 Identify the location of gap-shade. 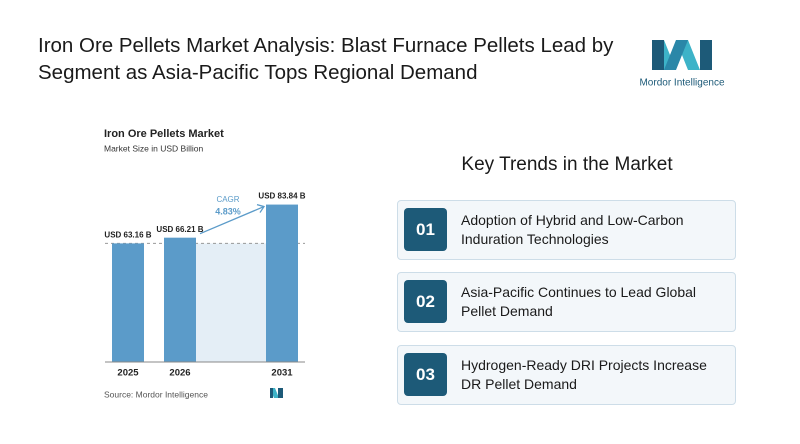
(231, 302).